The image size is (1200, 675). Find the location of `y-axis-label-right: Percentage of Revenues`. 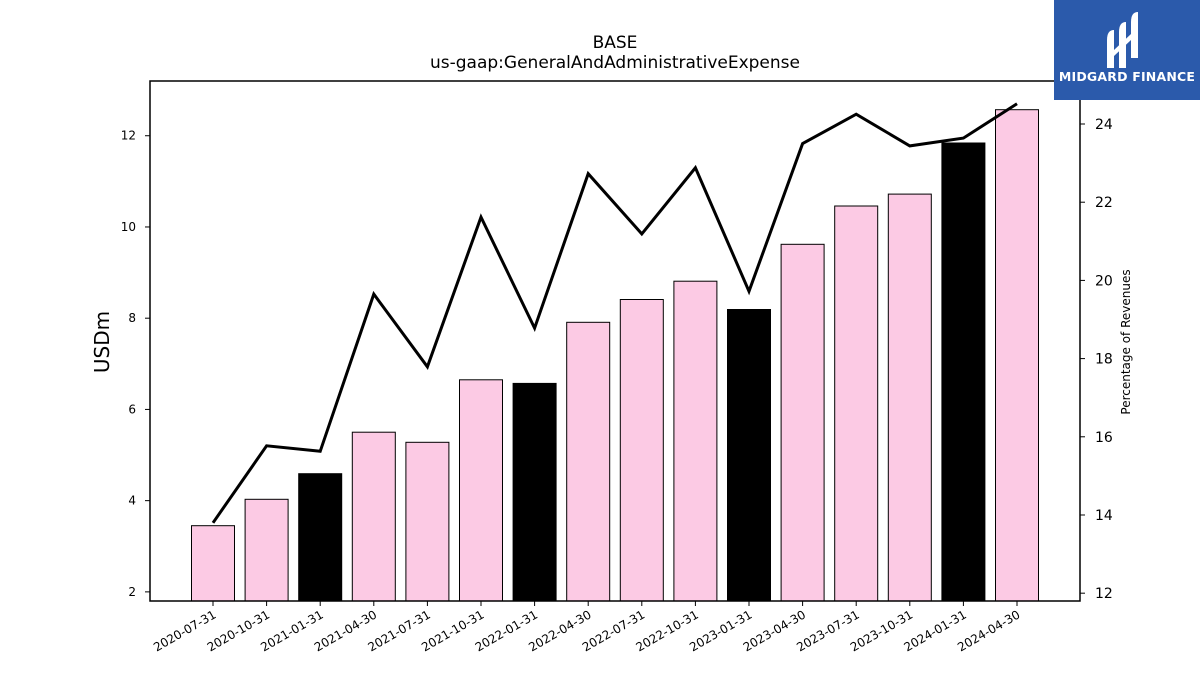

y-axis-label-right: Percentage of Revenues is located at coordinates (1126, 341).